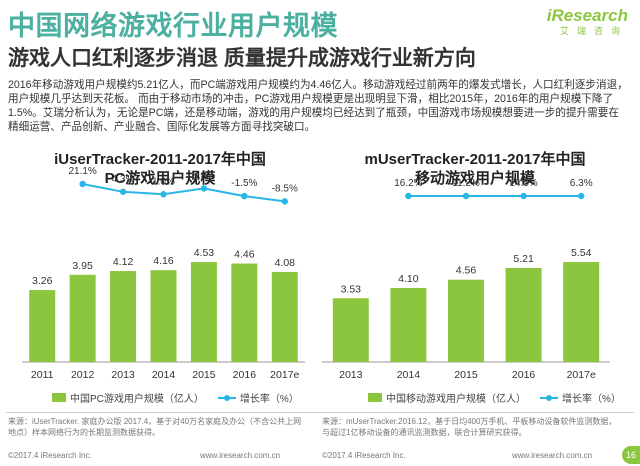 This screenshot has width=640, height=466. Describe the element at coordinates (242, 58) in the screenshot. I see `page-subtitle: 游戏人口红利逐步消退 质量提升成游戏行业新方向` at that location.